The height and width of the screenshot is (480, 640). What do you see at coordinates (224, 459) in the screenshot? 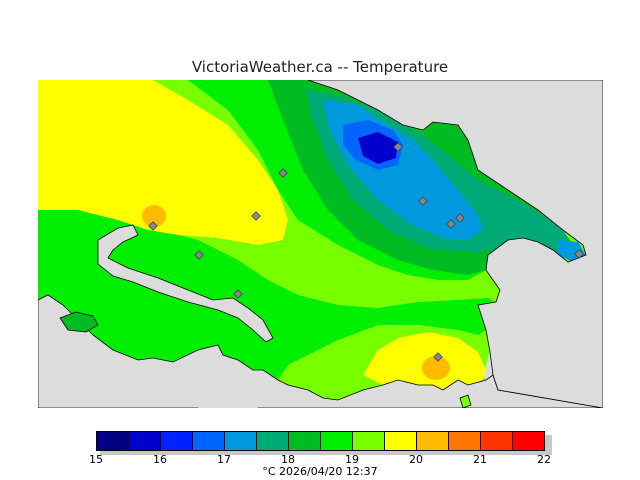
I see `legend-tick-label: 17` at bounding box center [224, 459].